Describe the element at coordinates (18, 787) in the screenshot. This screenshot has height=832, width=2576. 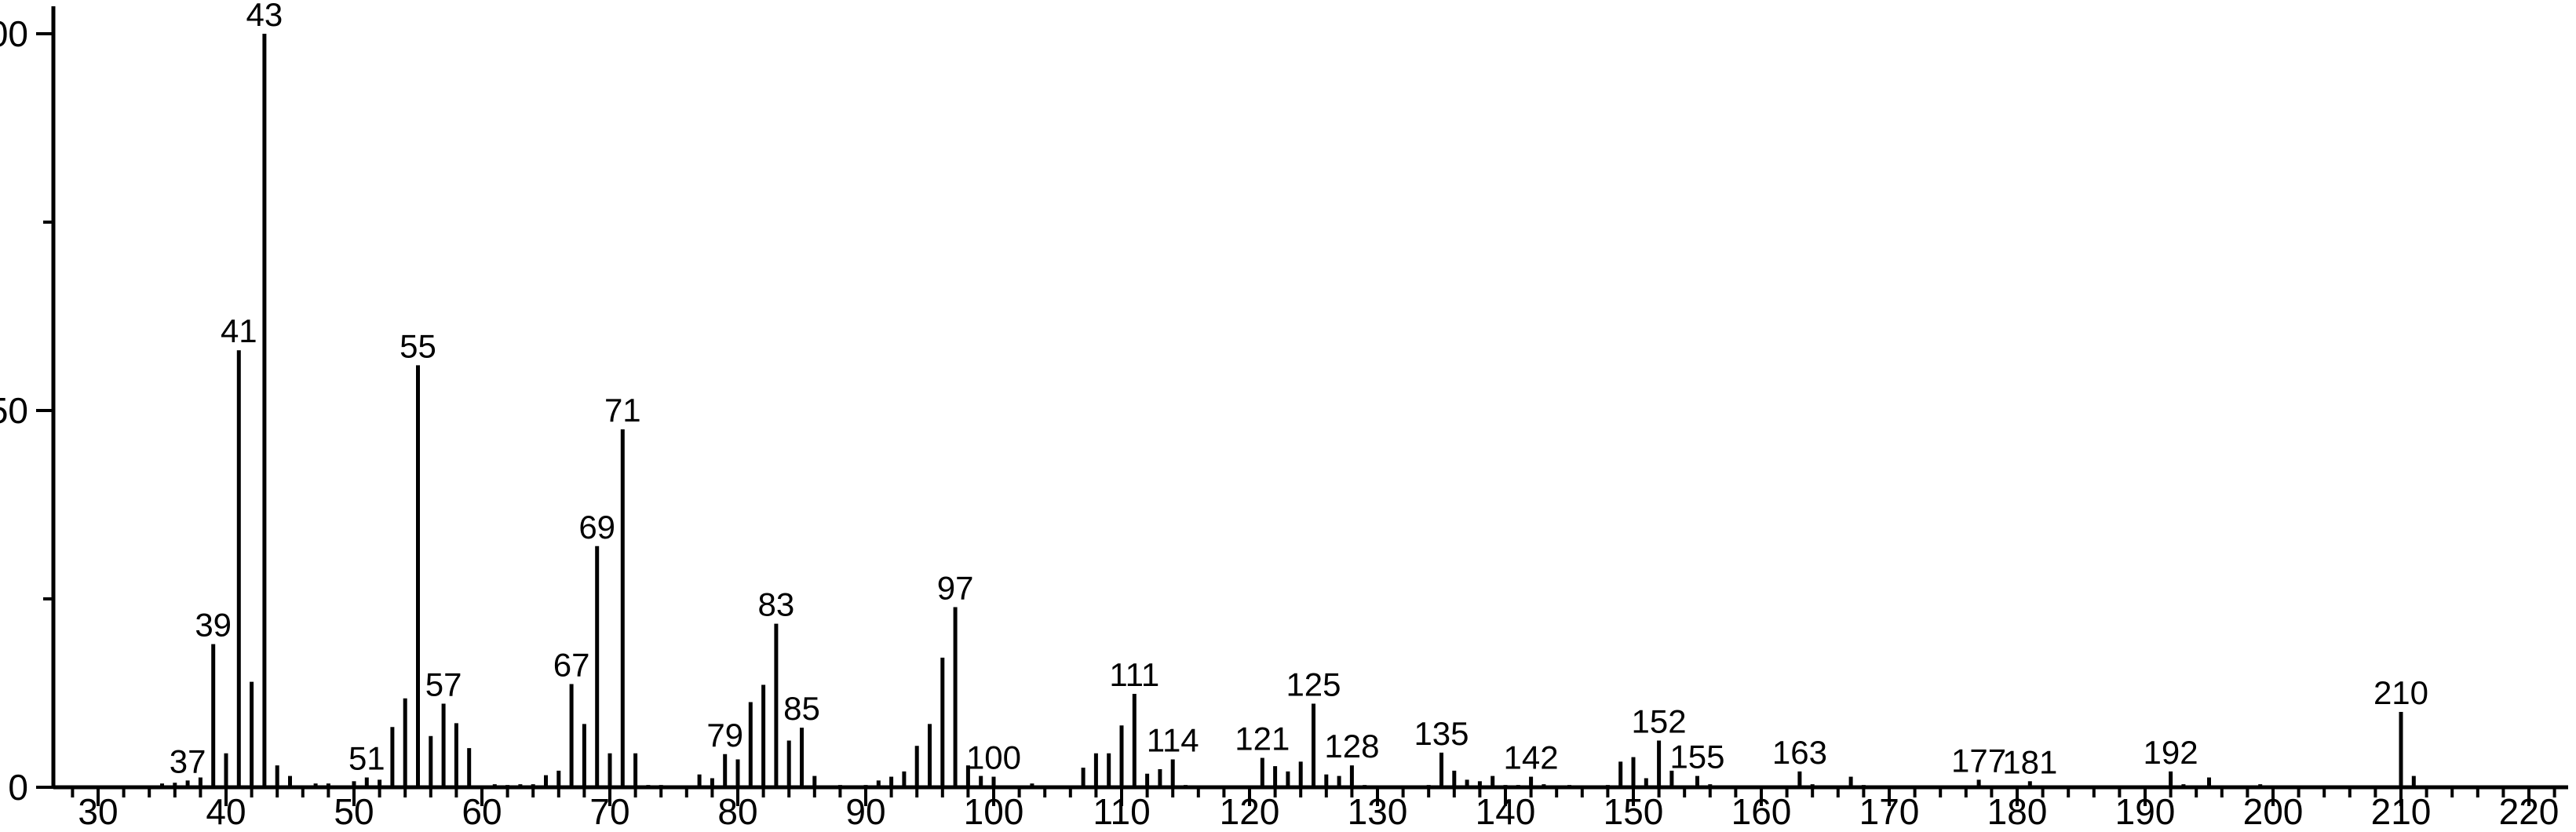
I see `y-tick-label: 0` at that location.